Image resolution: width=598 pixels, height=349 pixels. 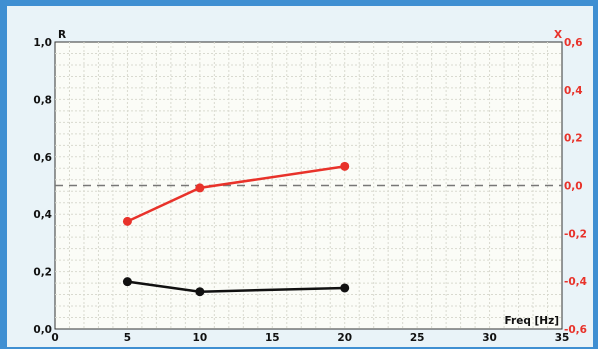 I want to click on right-y-tick-label: 0,0, so click(x=573, y=187).